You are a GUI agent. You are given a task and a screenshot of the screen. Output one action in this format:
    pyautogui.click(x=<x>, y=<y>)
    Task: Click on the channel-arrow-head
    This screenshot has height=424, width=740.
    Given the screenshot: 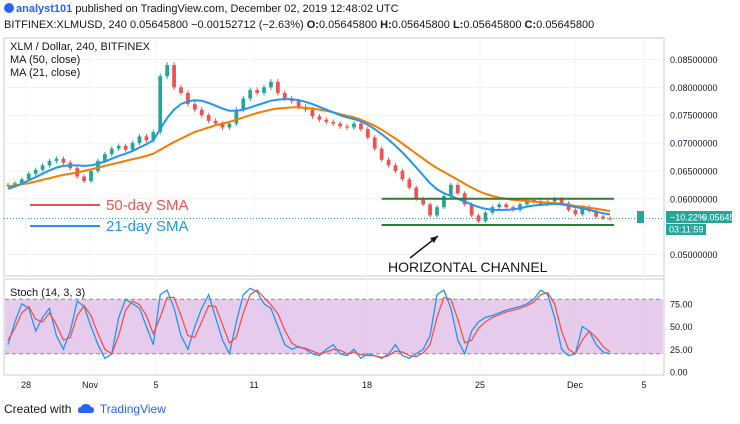 What is the action you would take?
    pyautogui.click(x=434, y=239)
    